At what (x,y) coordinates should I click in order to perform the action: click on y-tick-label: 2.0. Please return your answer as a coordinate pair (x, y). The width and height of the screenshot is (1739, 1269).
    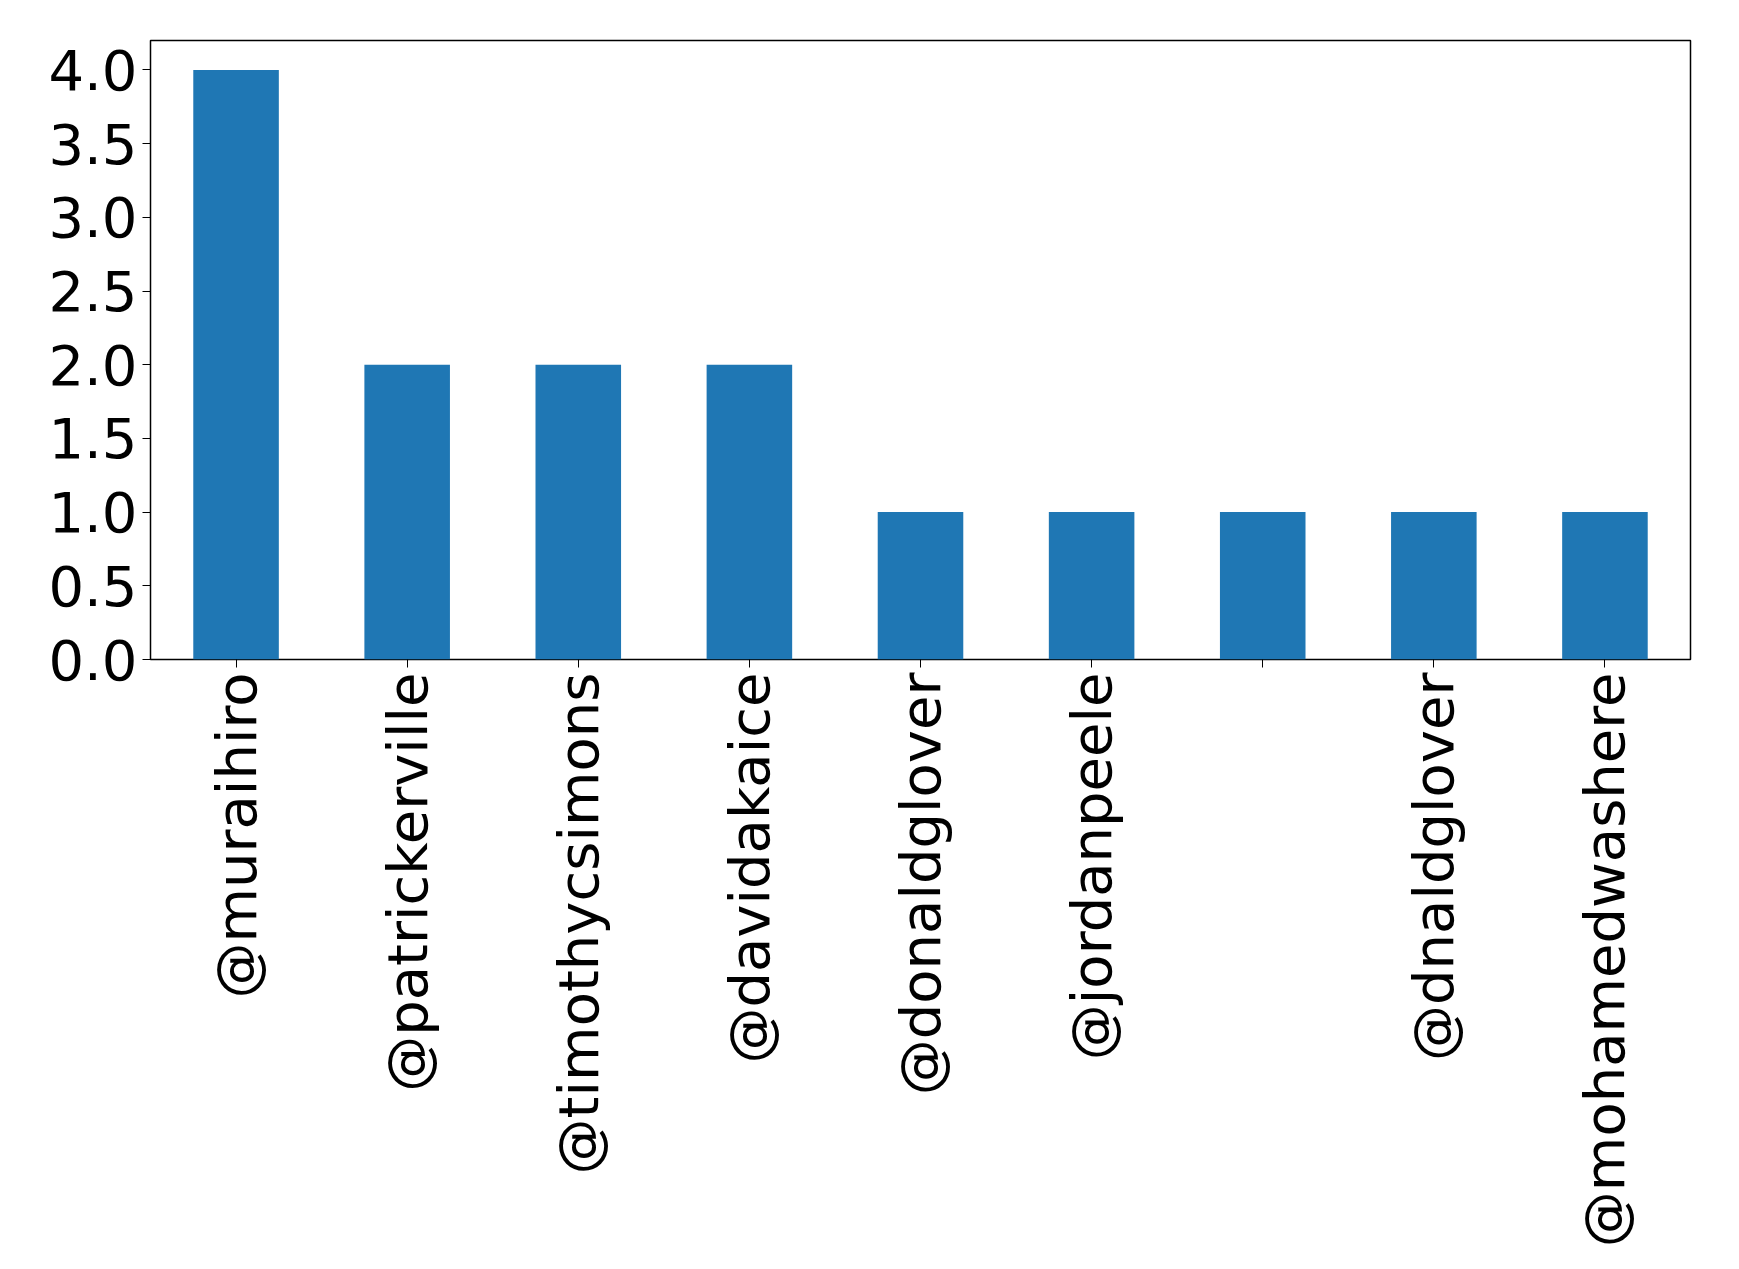
    Looking at the image, I should click on (93, 365).